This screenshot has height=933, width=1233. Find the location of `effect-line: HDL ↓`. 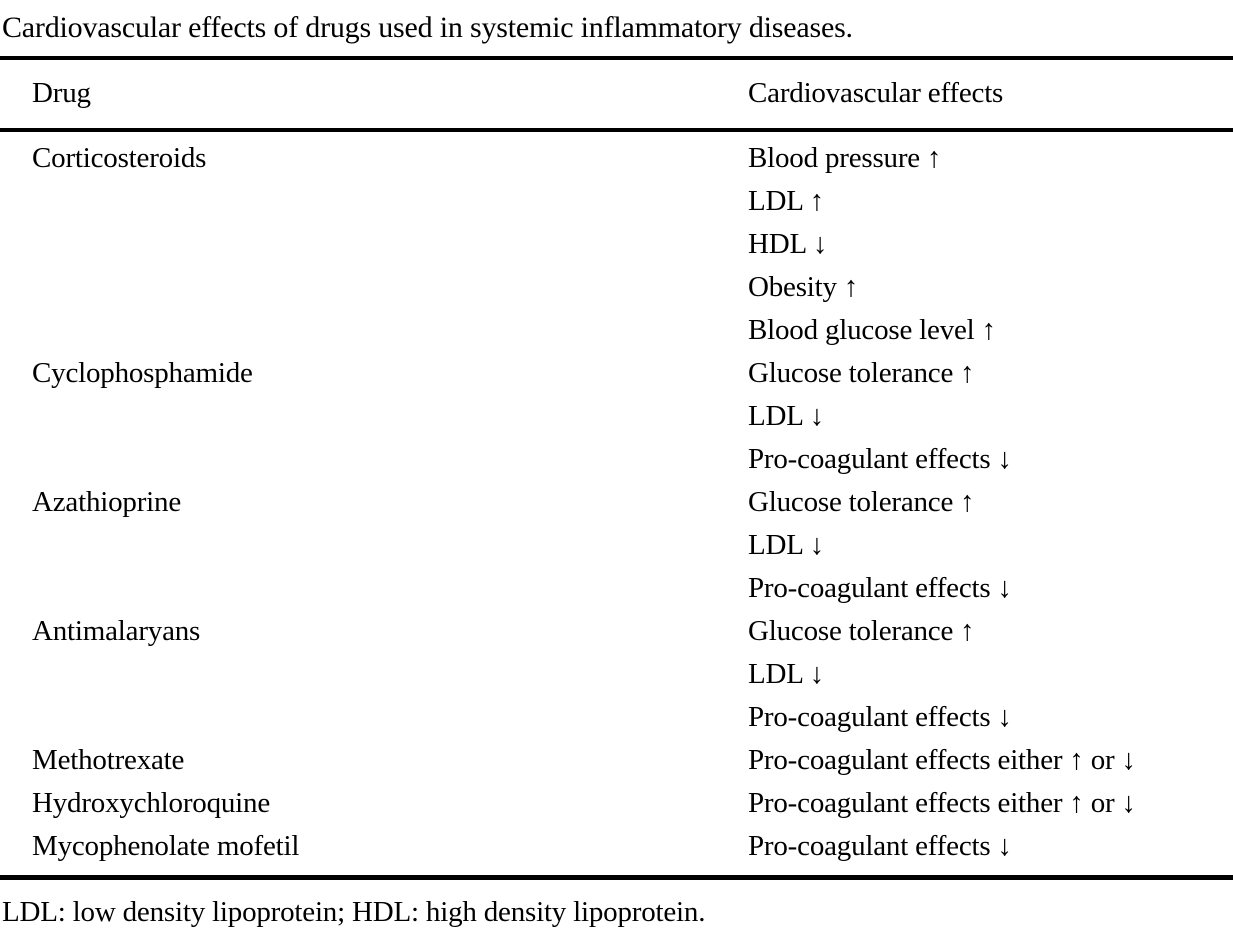

effect-line: HDL ↓ is located at coordinates (788, 244).